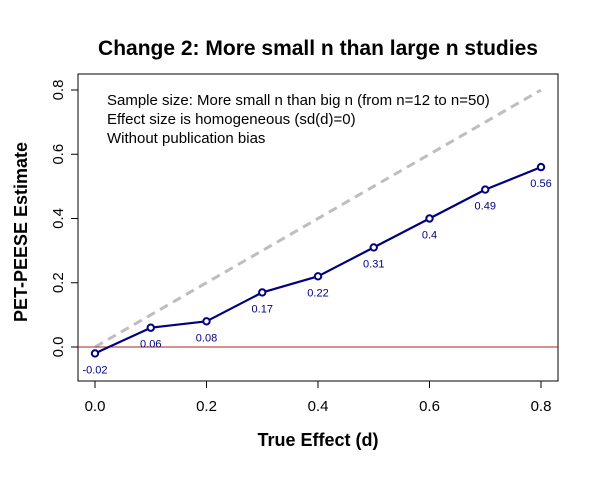 This screenshot has height=485, width=600. What do you see at coordinates (485, 207) in the screenshot?
I see `data-label: 0.49` at bounding box center [485, 207].